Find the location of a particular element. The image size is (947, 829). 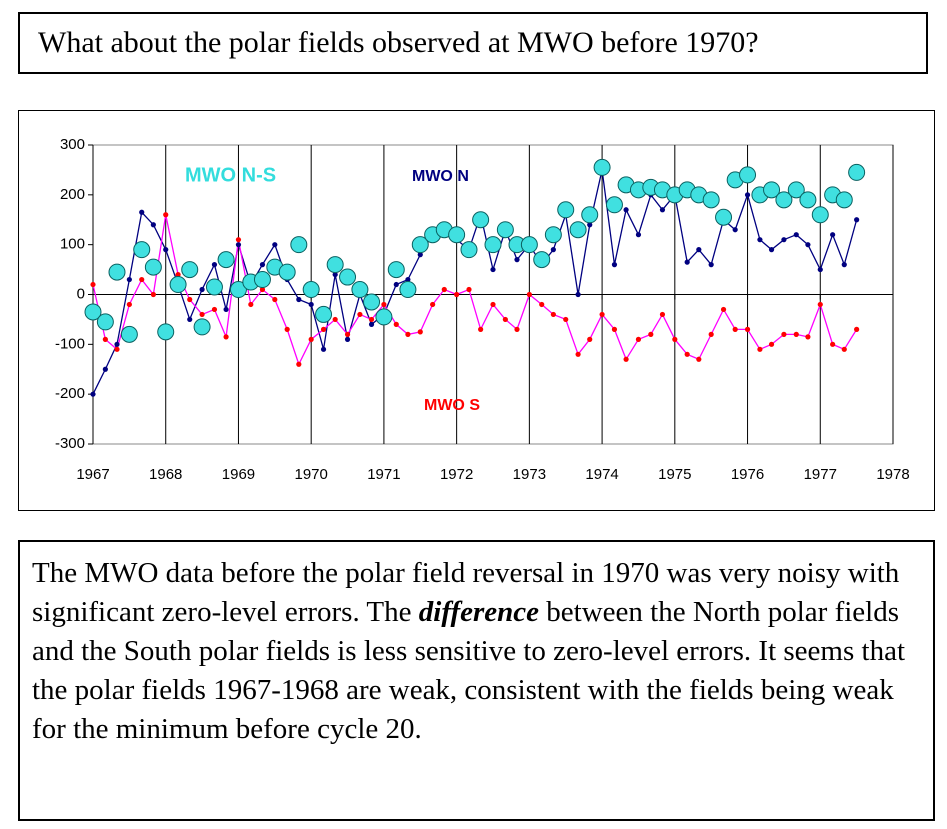

y-tick-label: 100 is located at coordinates (72, 244).